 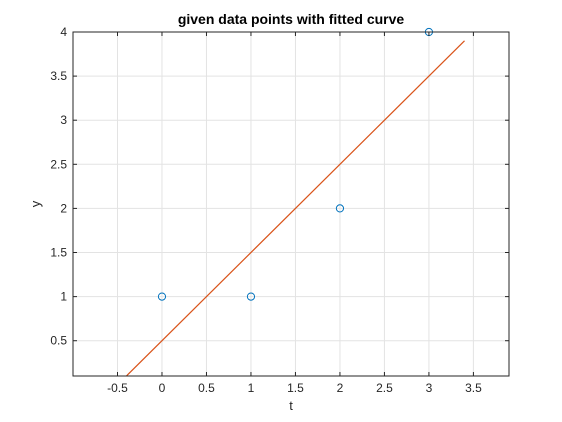 What do you see at coordinates (58, 341) in the screenshot?
I see `y-tick-label: 0.5` at bounding box center [58, 341].